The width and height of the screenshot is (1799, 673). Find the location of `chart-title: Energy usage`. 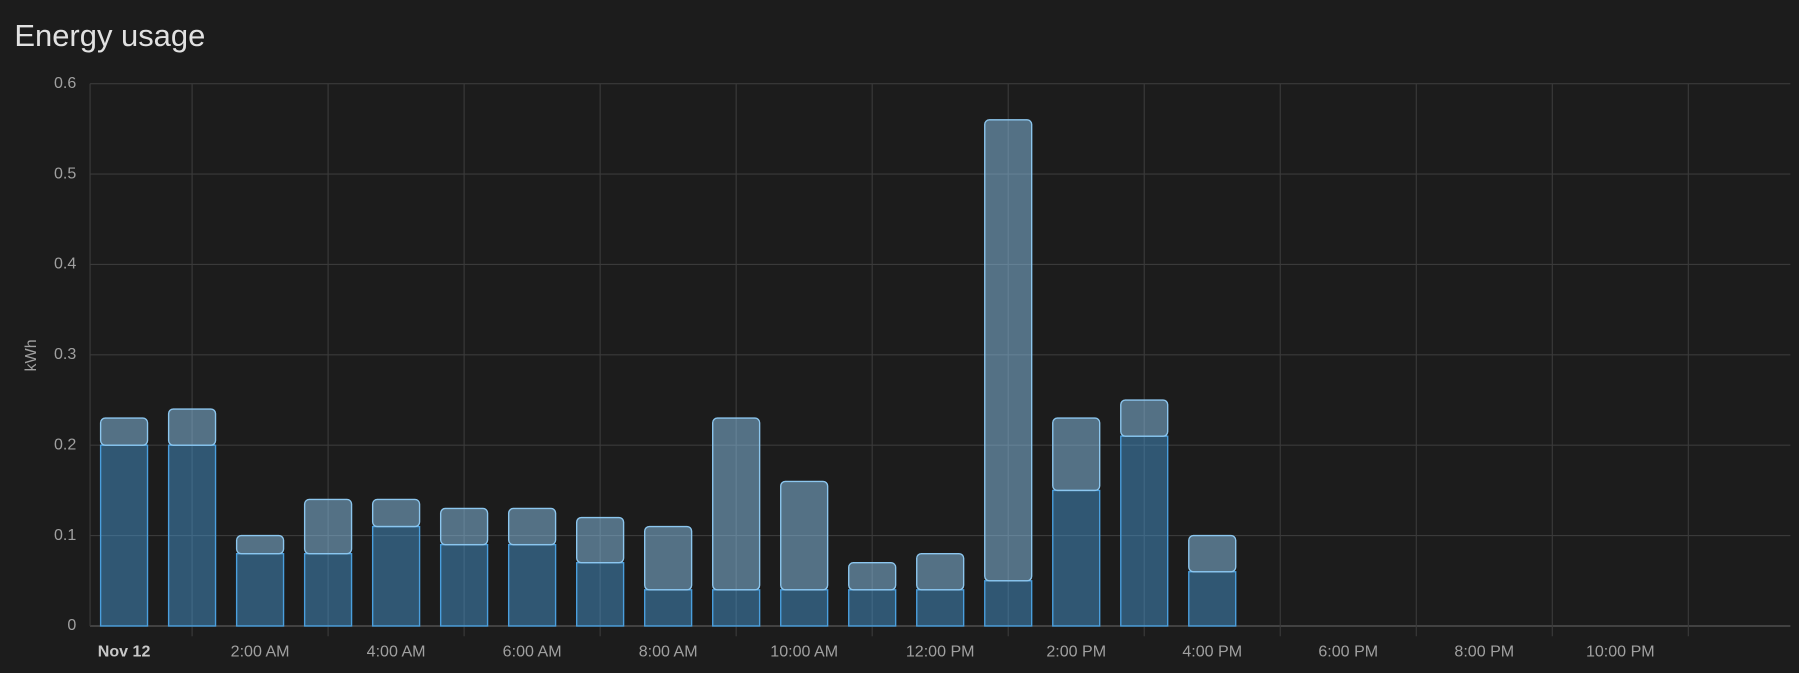

chart-title: Energy usage is located at coordinates (109, 35).